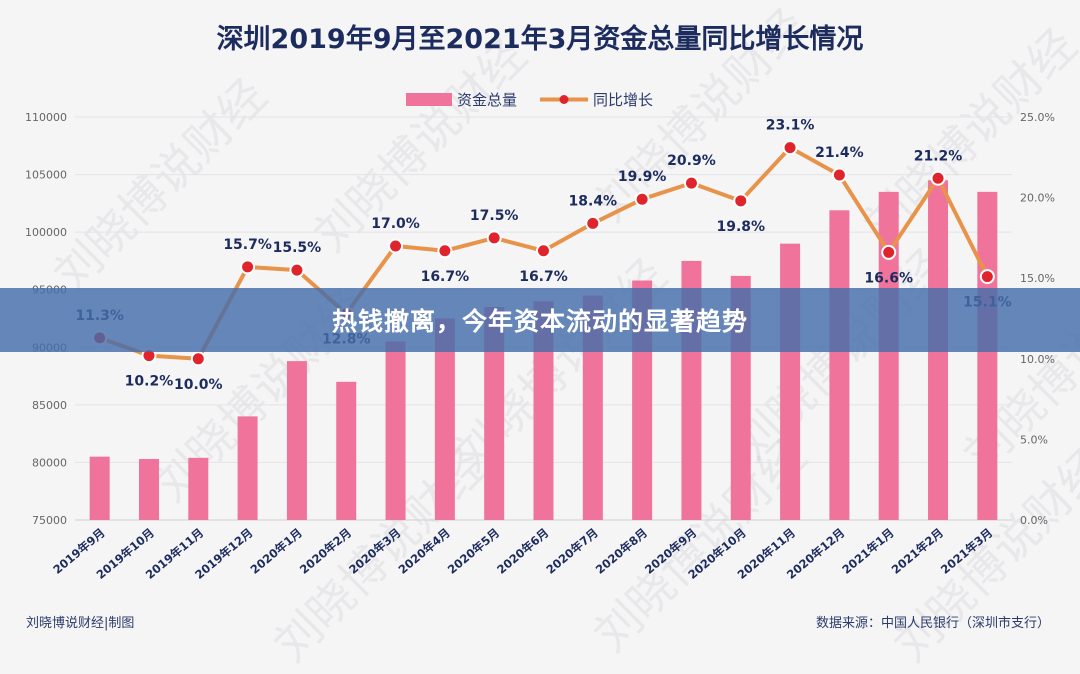 This screenshot has width=1080, height=674. What do you see at coordinates (49, 520) in the screenshot?
I see `y-left-tick-label: 75000` at bounding box center [49, 520].